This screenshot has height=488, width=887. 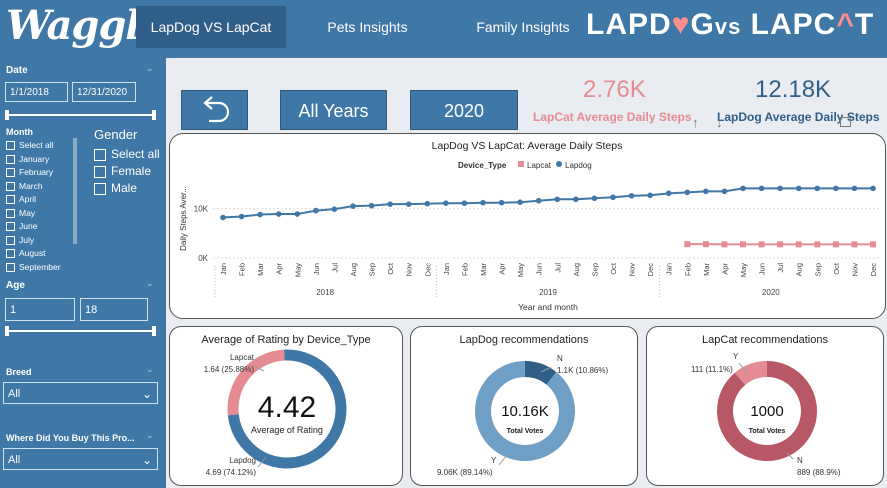 I want to click on month-option: March, so click(x=41, y=187).